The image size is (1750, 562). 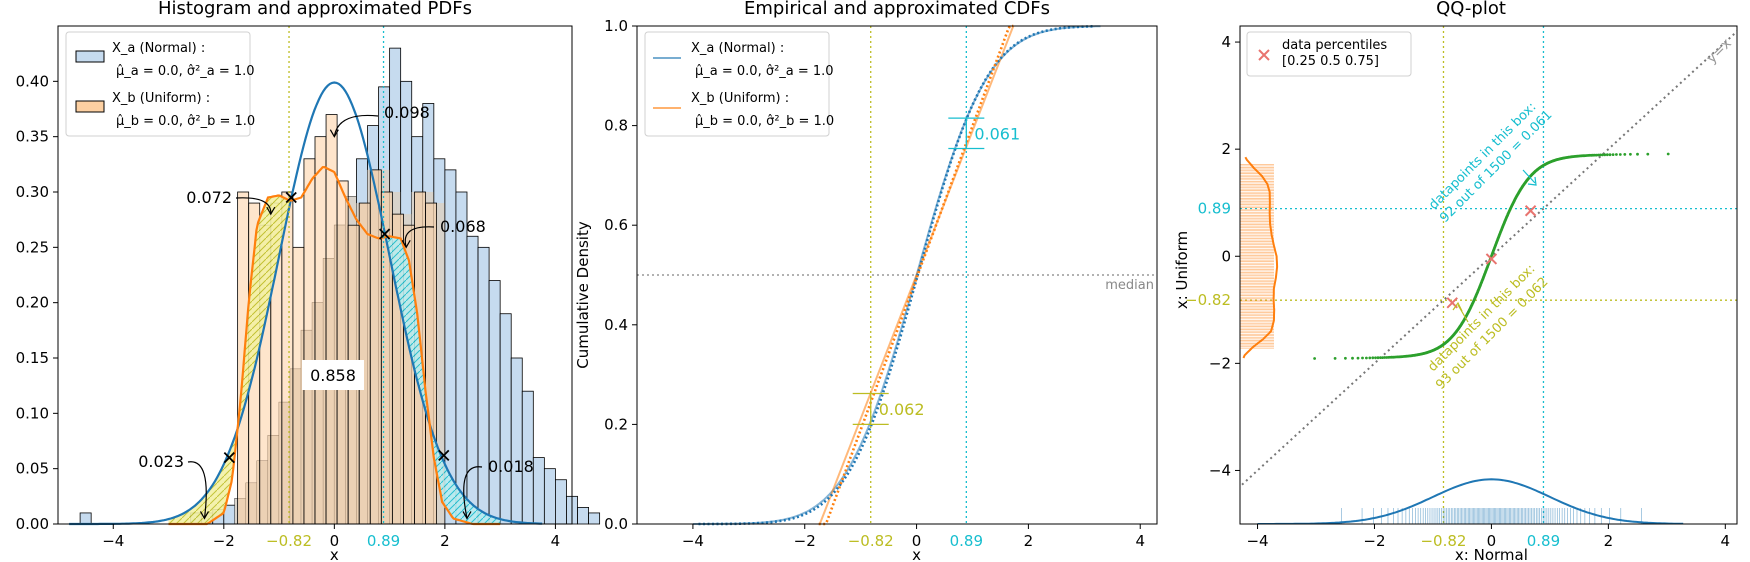 What do you see at coordinates (511, 466) in the screenshot?
I see `pdf-diff-annotation: 0.018` at bounding box center [511, 466].